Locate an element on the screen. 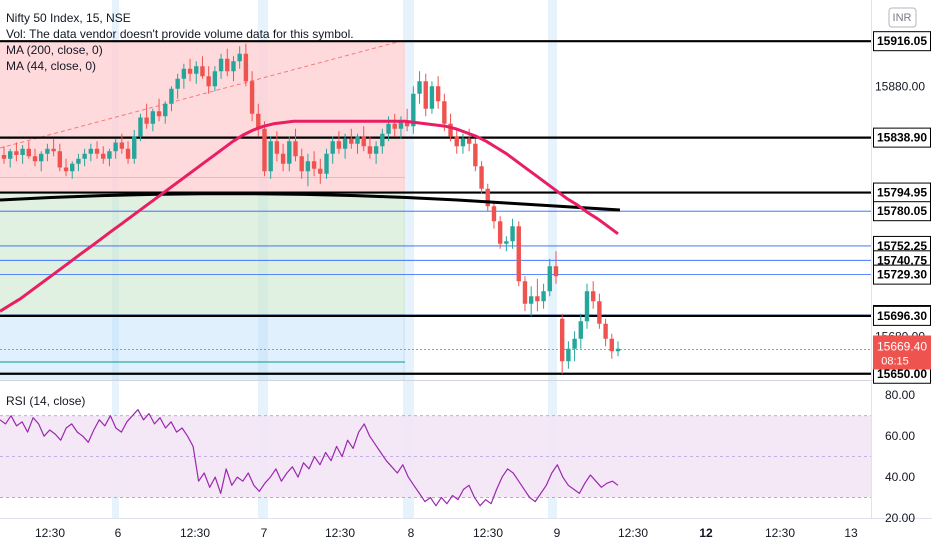  rsi-title: RSI (14, close) is located at coordinates (46, 401).